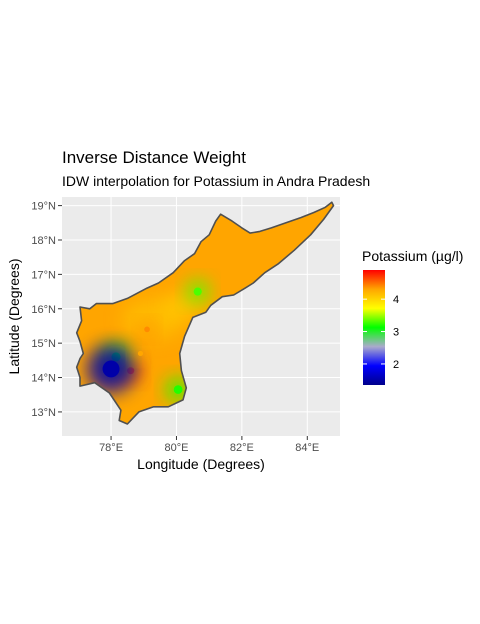  Describe the element at coordinates (396, 333) in the screenshot. I see `legend-tick-label: 3` at that location.